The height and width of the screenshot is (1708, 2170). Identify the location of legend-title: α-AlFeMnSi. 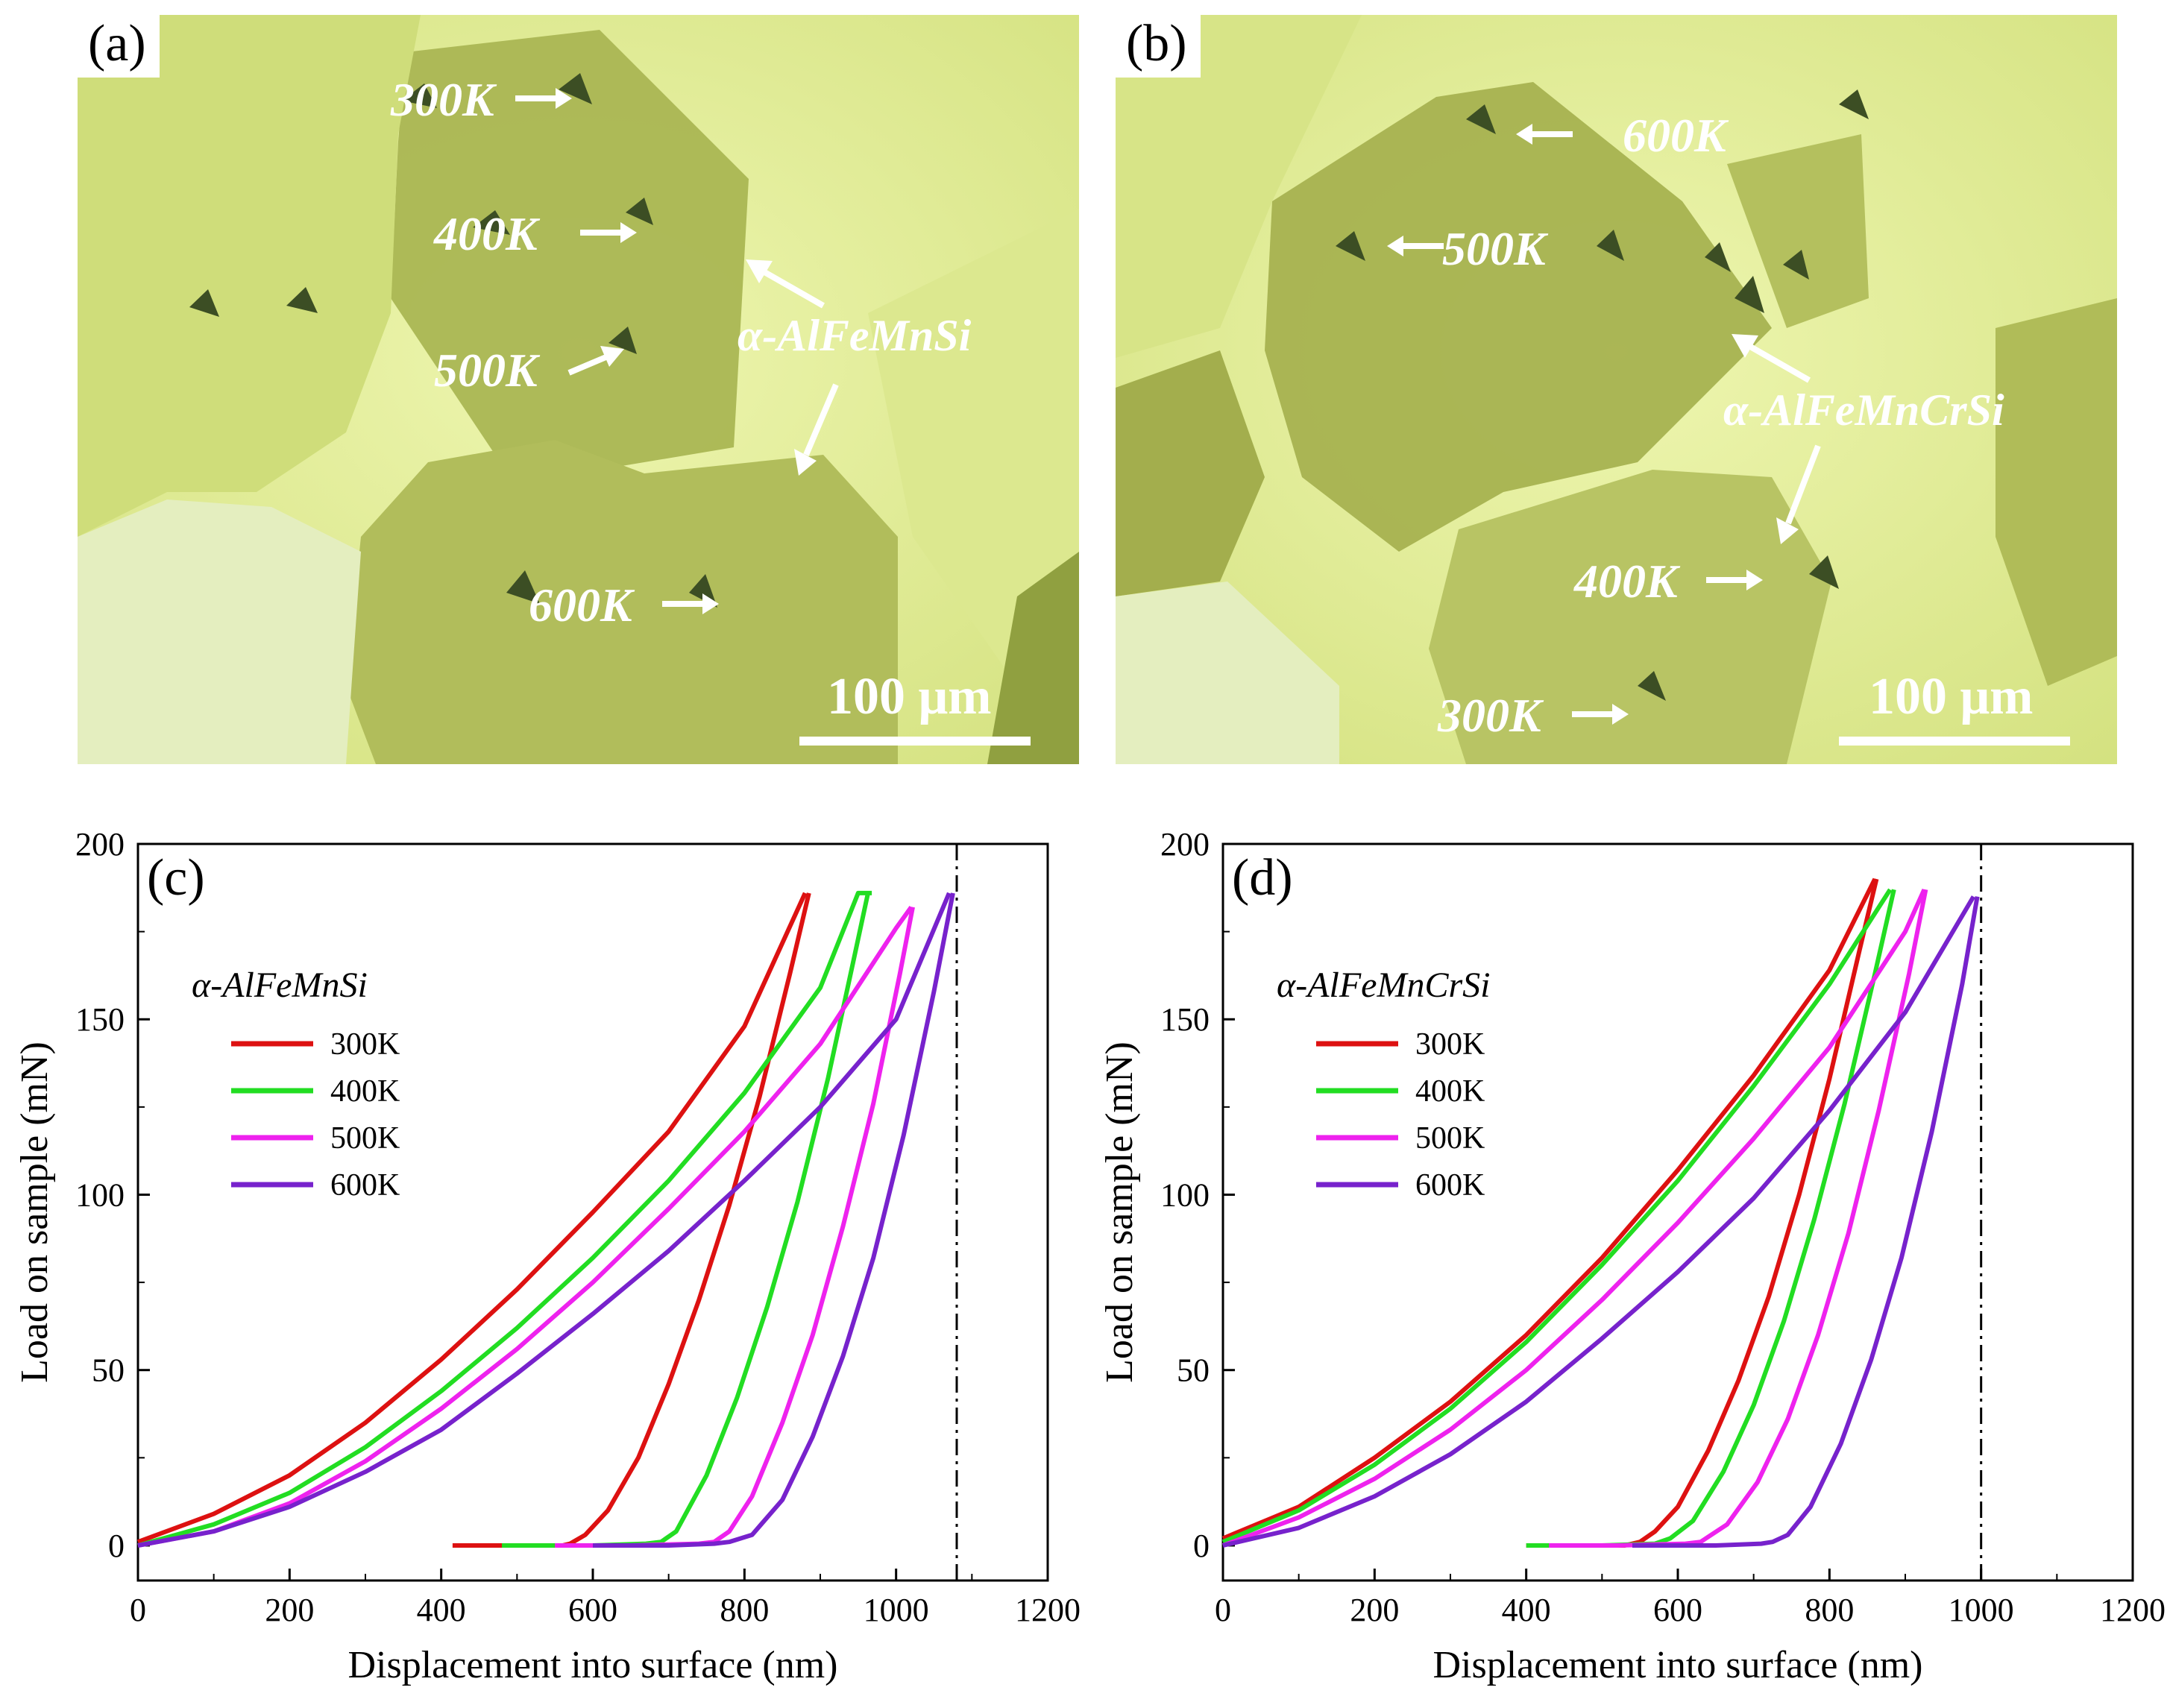
(280, 985).